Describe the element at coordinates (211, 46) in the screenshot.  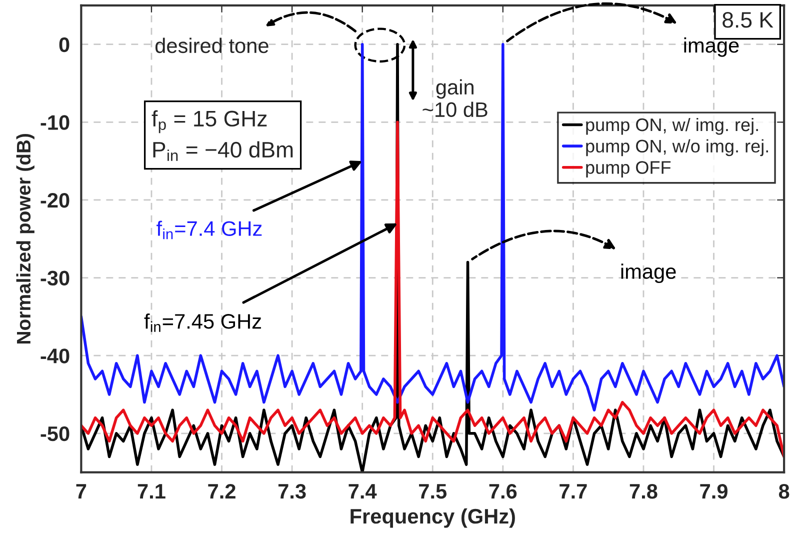
I see `annotation: desired tone` at that location.